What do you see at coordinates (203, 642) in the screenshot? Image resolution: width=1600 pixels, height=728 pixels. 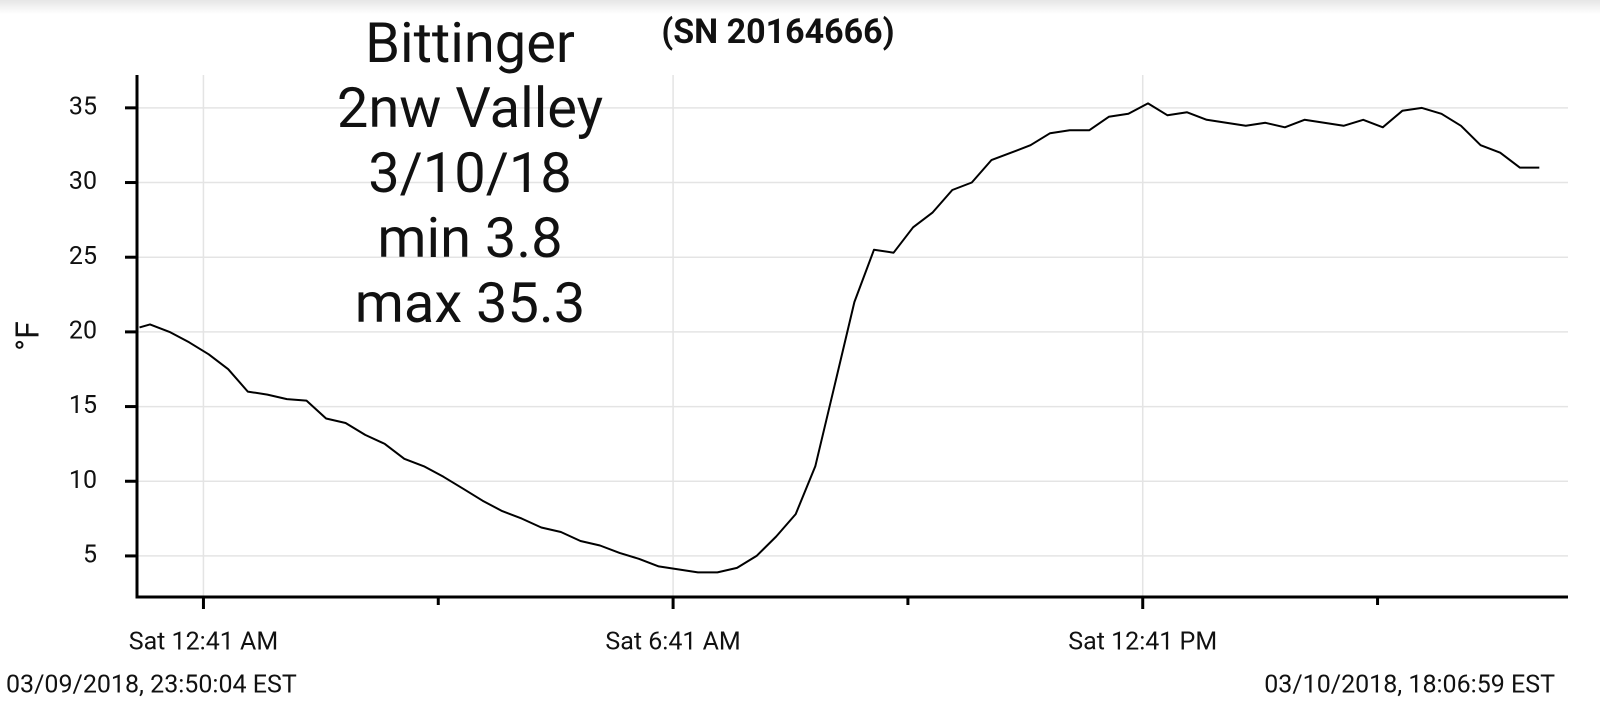 I see `x-tick-label: Sat 12:41 AM` at bounding box center [203, 642].